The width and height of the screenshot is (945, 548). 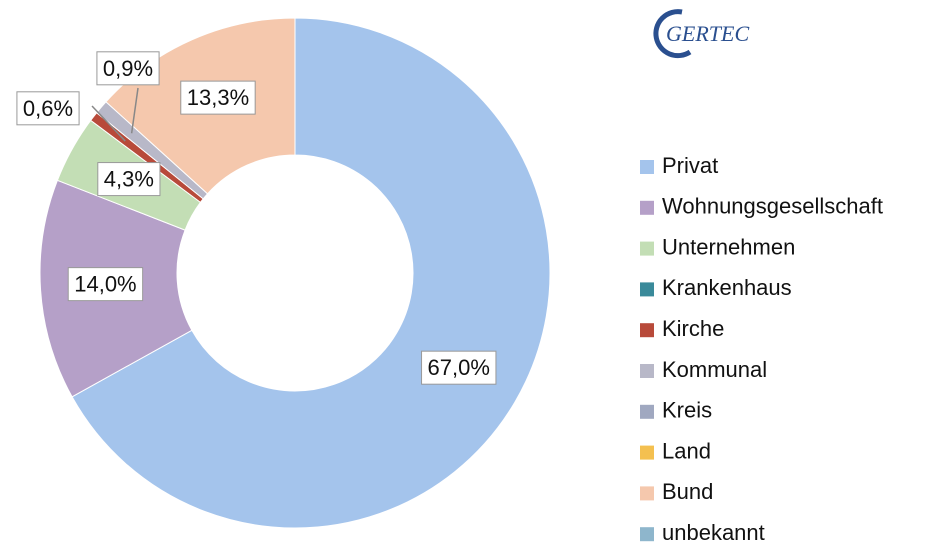 I want to click on legend-label: Kreis, so click(x=687, y=410).